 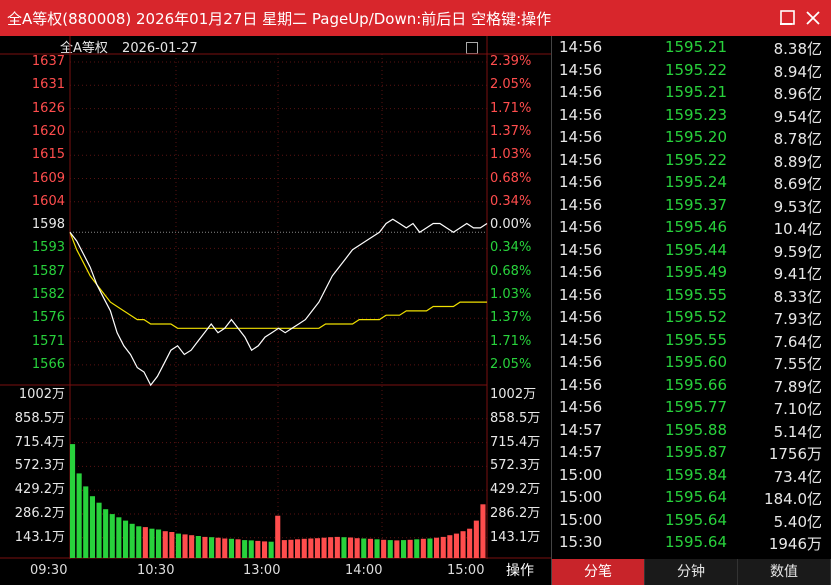 I want to click on tick-row: 14:56 1595.52 7.93亿, so click(x=691, y=317).